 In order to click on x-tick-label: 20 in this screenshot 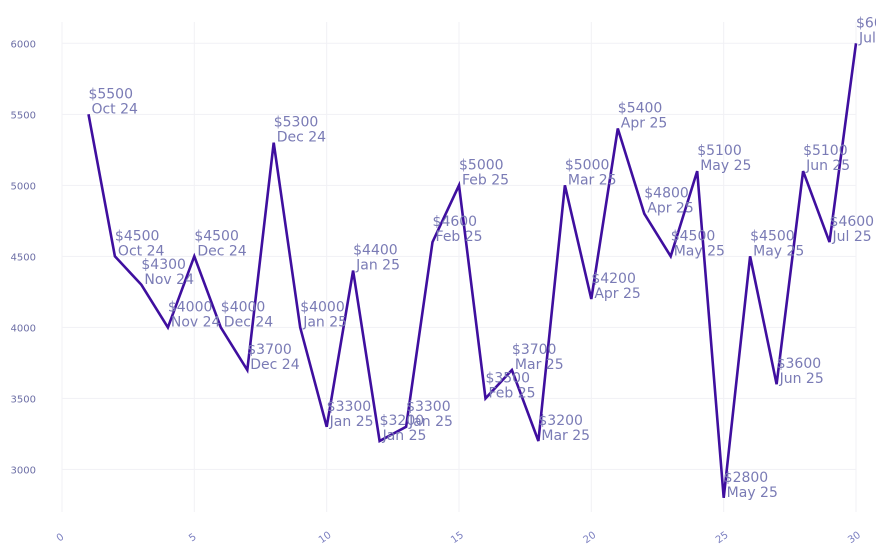, I will do `click(590, 538)`.